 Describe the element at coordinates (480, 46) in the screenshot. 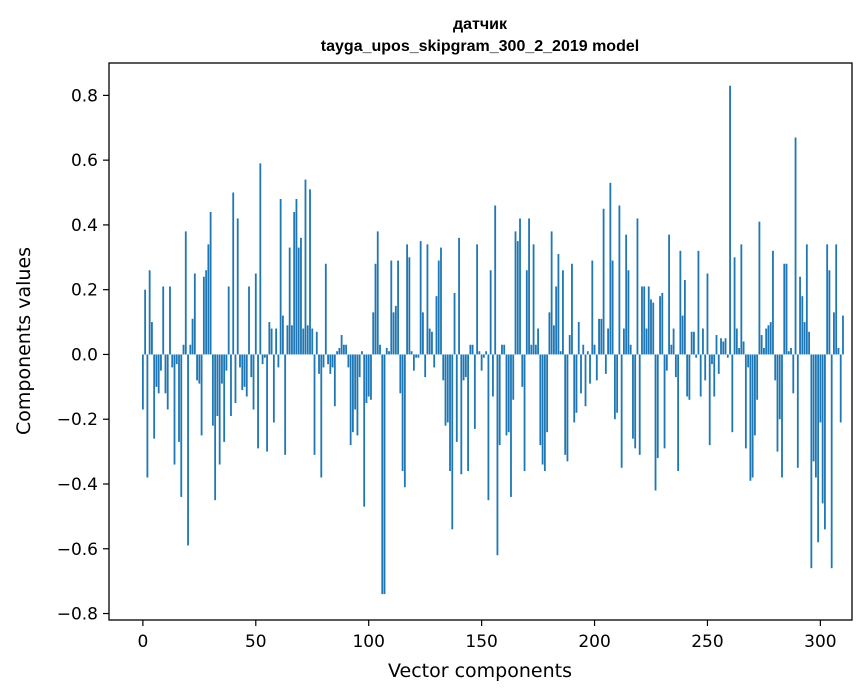

I see `chart-subtitle: tayga_upos_skipgram_300_2_2019 model` at that location.